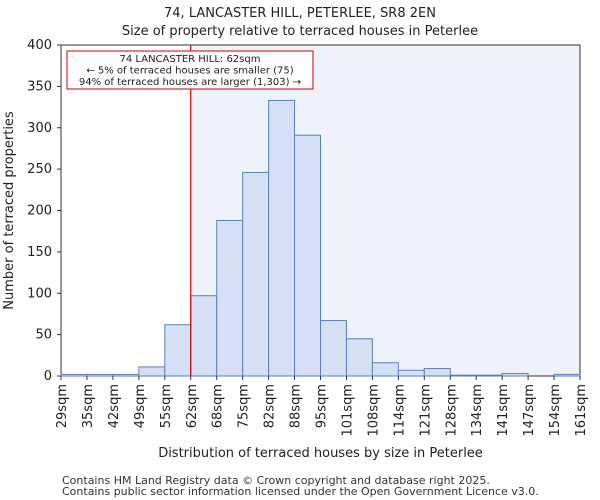  What do you see at coordinates (347, 410) in the screenshot?
I see `x-tick-label: 101sqm` at bounding box center [347, 410].